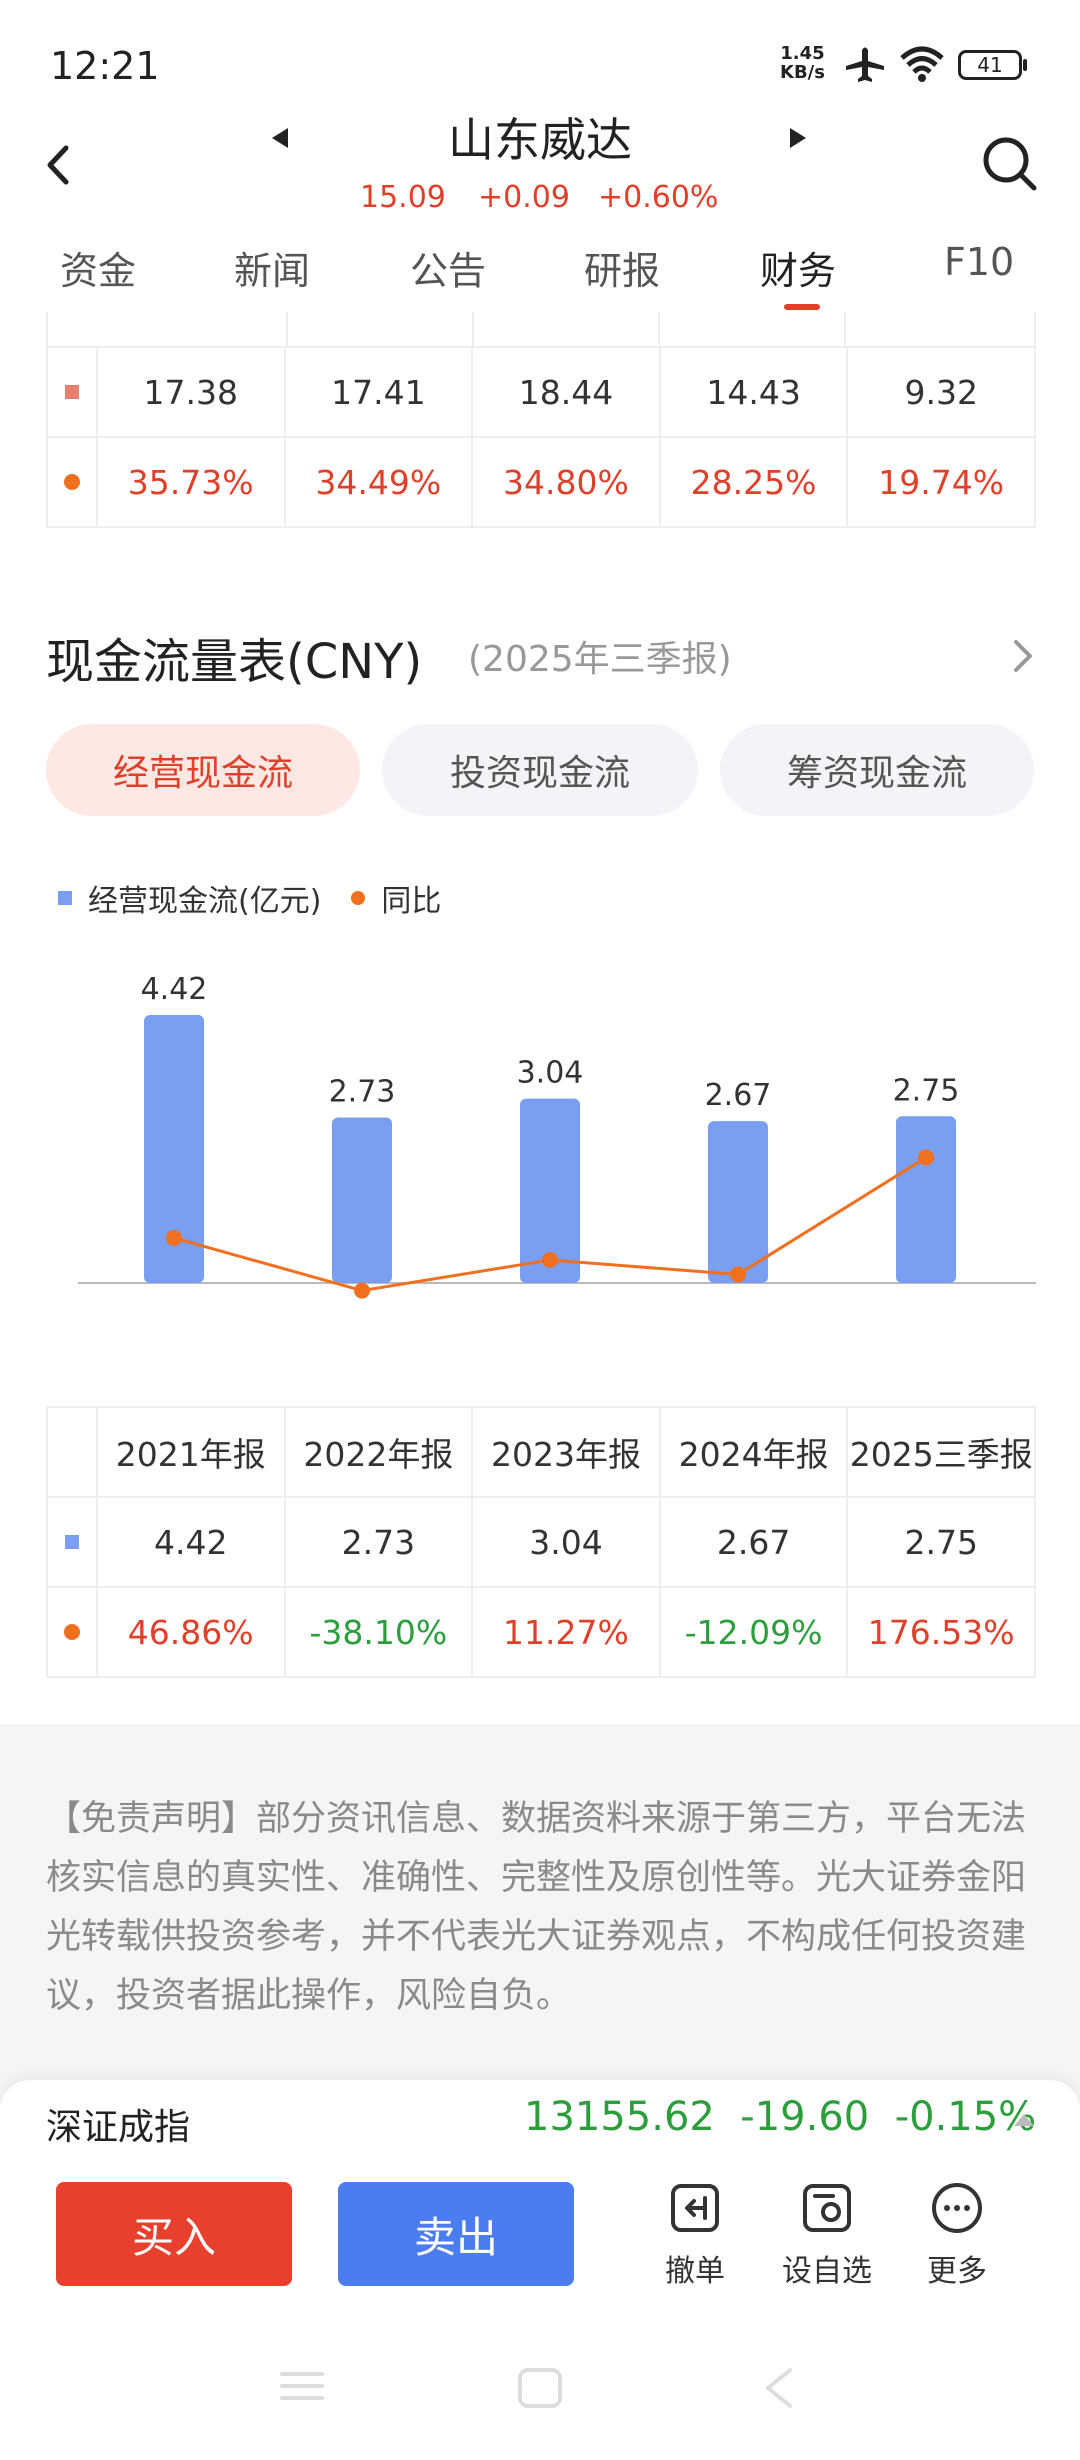 Image resolution: width=1080 pixels, height=2460 pixels. I want to click on table-header-row: 2021年报 2022年报 2023年报 2024年报 2025三季报, so click(542, 1453).